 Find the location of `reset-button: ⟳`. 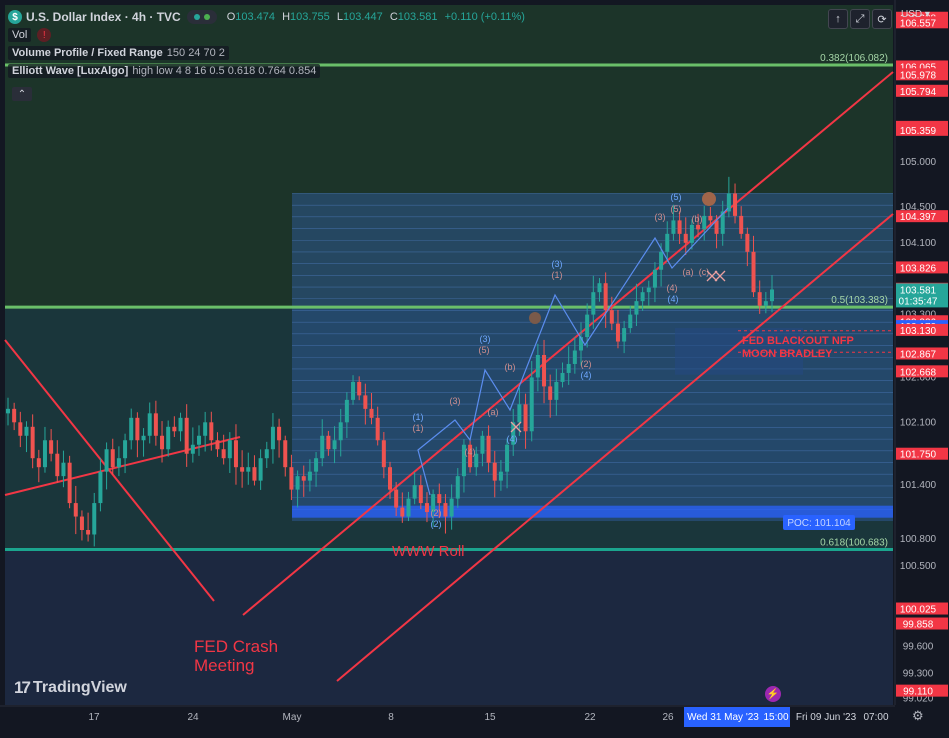

reset-button: ⟳ is located at coordinates (882, 19).